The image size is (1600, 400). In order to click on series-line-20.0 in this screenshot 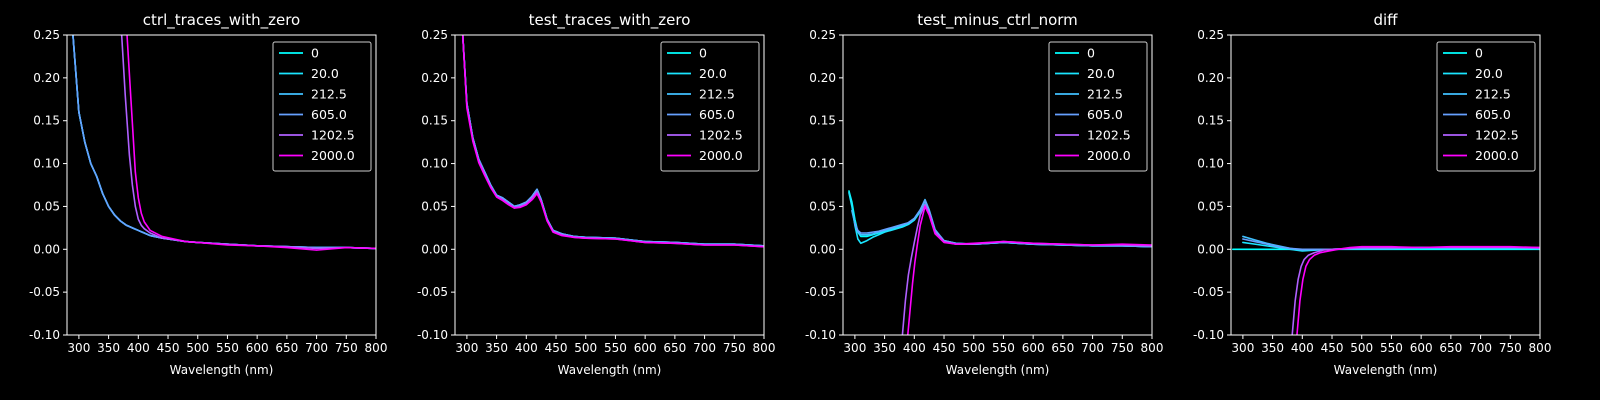, I will do `click(1000, 219)`.